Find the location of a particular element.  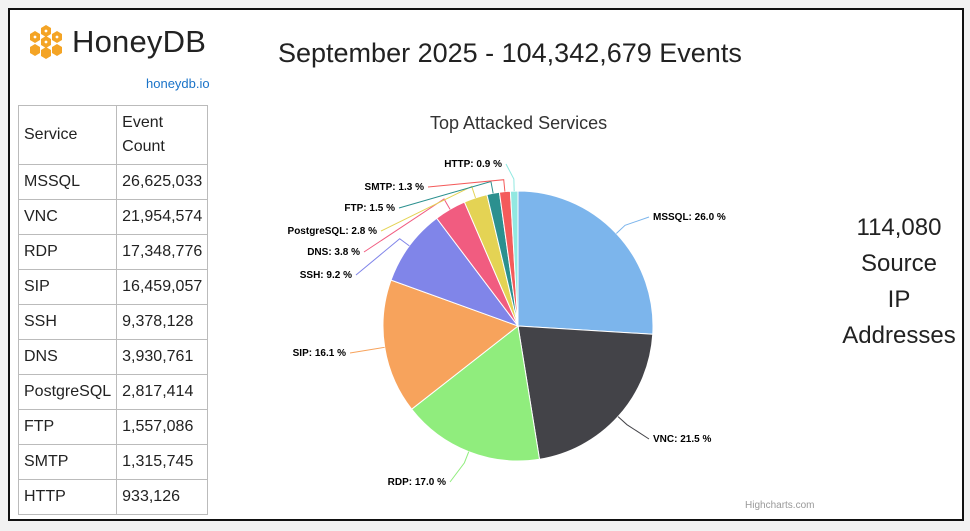

table-row: DNS 3,930,761 is located at coordinates (113, 357).